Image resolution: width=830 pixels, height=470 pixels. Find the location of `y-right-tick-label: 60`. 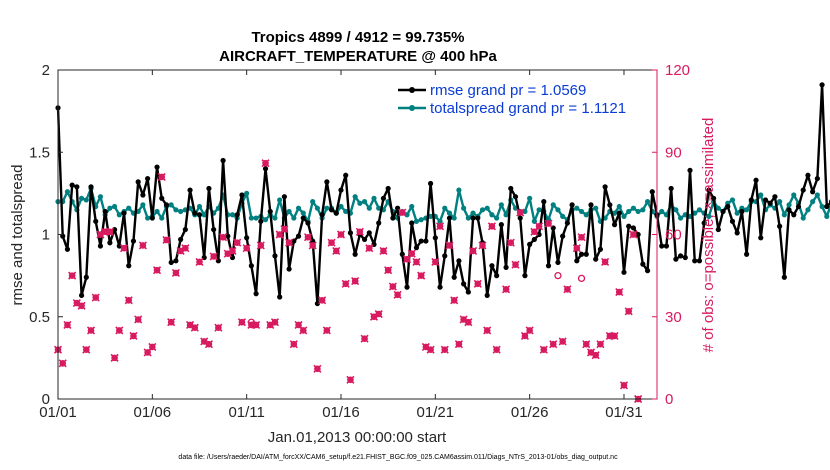

y-right-tick-label: 60 is located at coordinates (673, 235).